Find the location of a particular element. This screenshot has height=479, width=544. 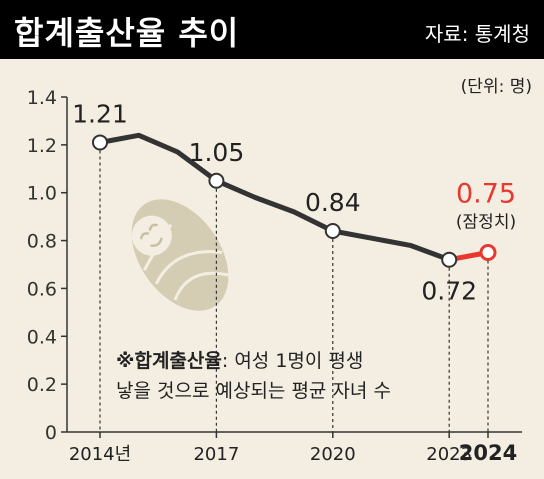

x-tick-label: 2024 is located at coordinates (488, 453).